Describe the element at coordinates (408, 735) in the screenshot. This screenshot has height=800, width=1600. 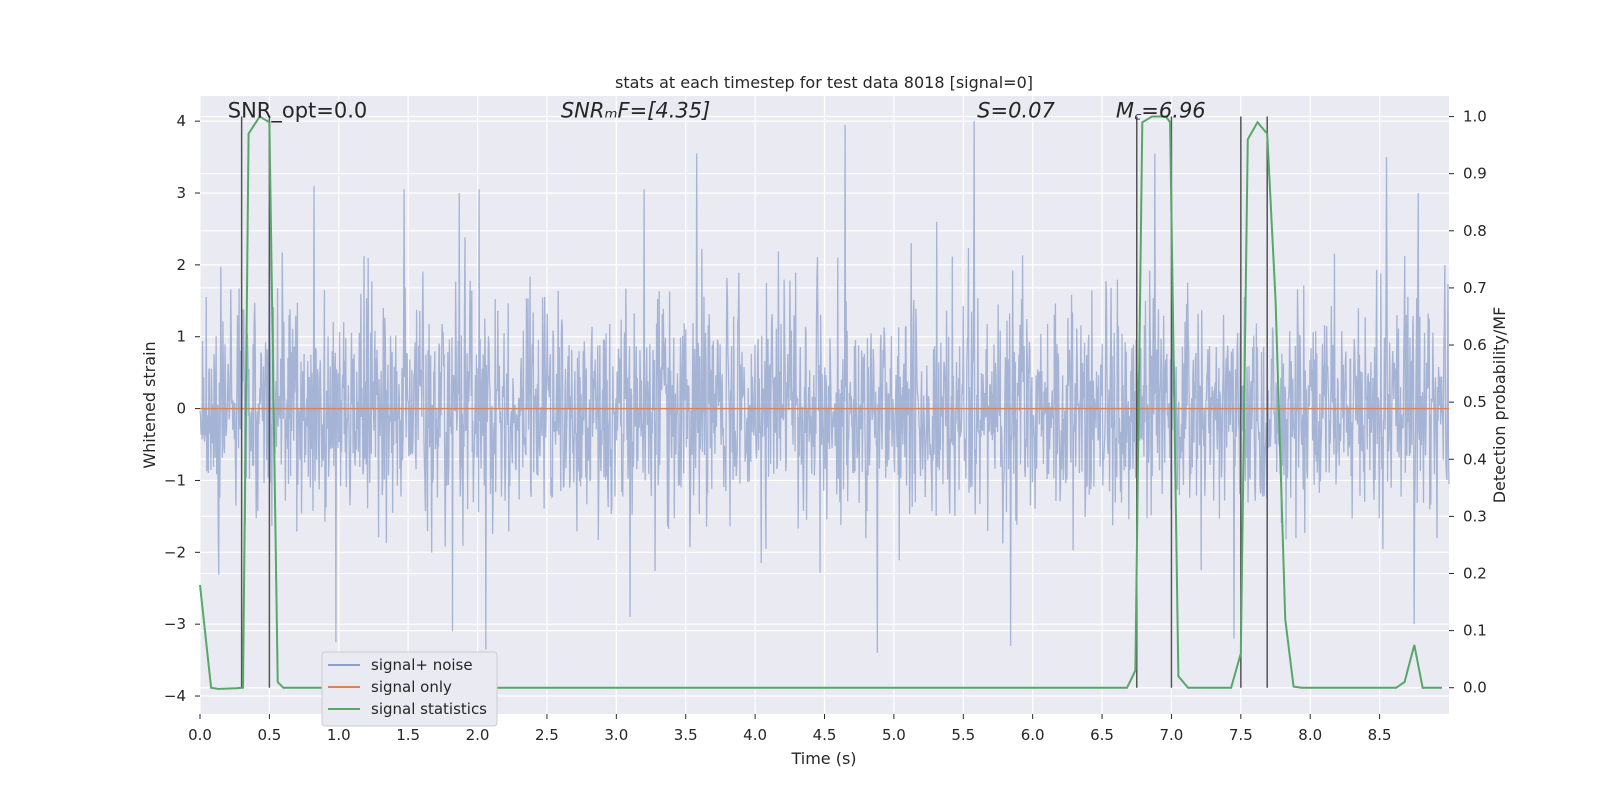
I see `x-tick-label-3: 1.5` at that location.